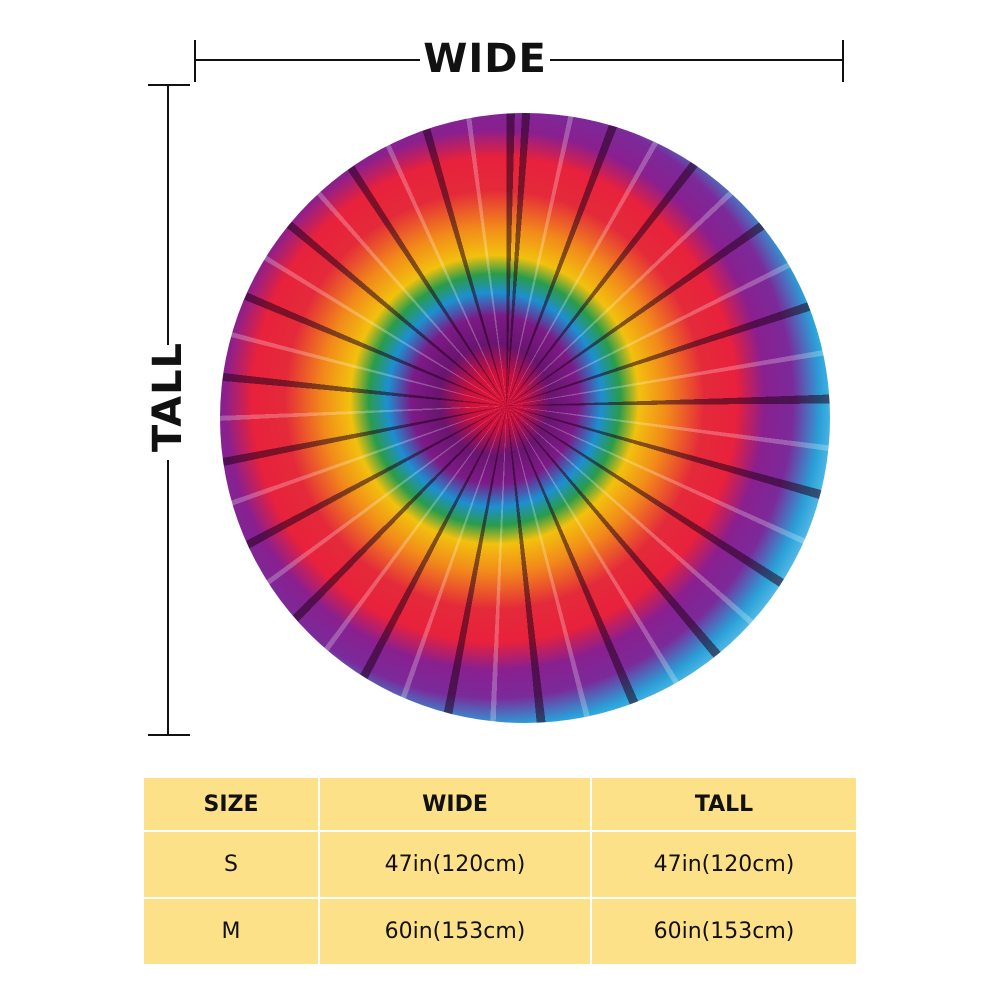 The image size is (1000, 1000). What do you see at coordinates (231, 864) in the screenshot?
I see `cell: S` at bounding box center [231, 864].